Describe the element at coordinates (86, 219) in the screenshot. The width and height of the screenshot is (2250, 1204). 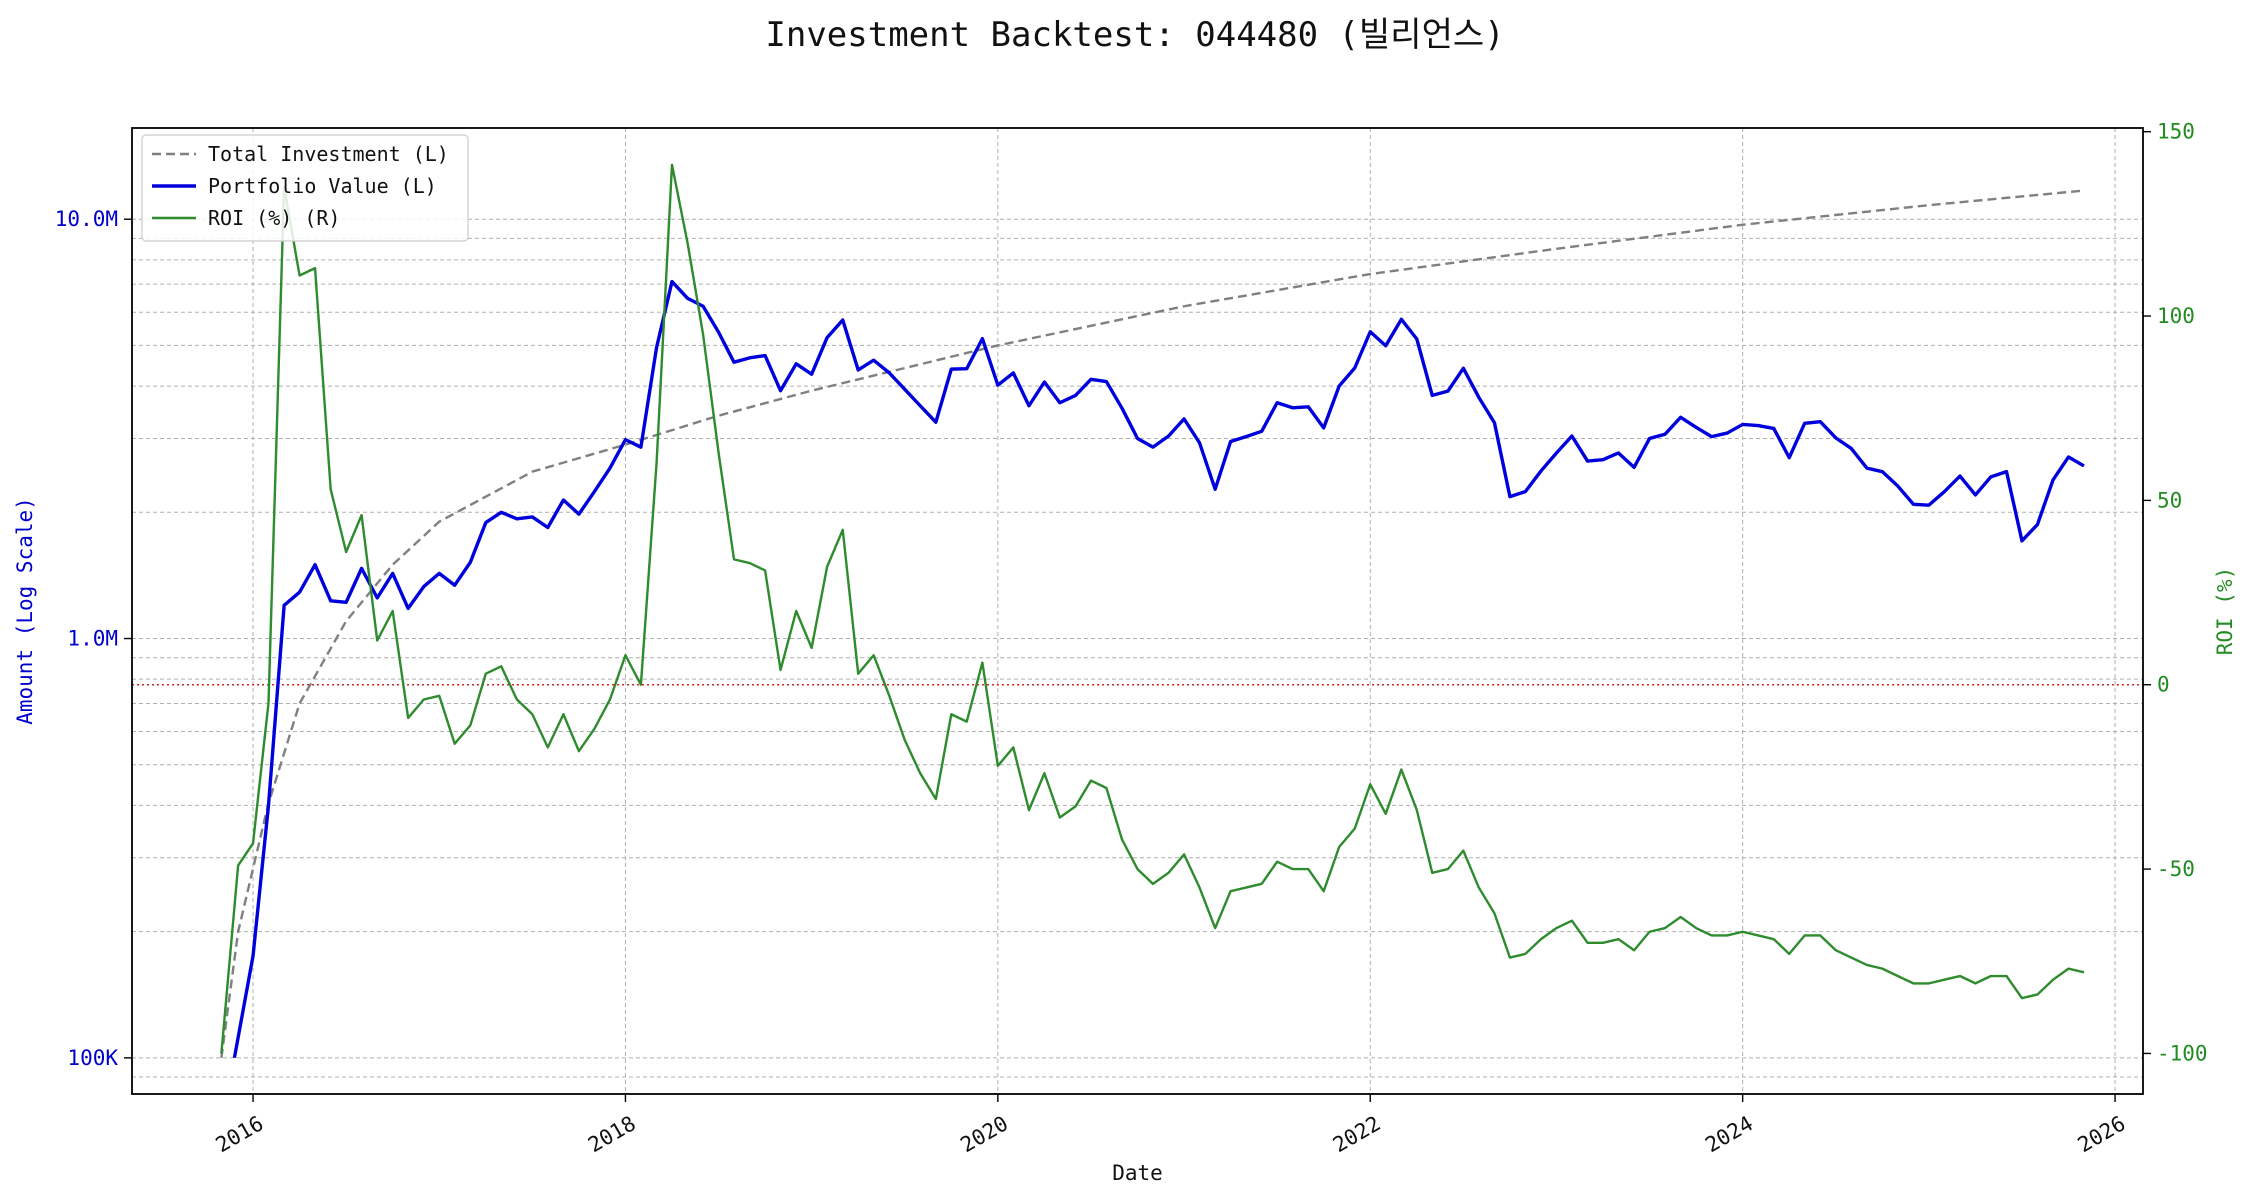
I see `left-y-tick-label: 10.0M` at that location.